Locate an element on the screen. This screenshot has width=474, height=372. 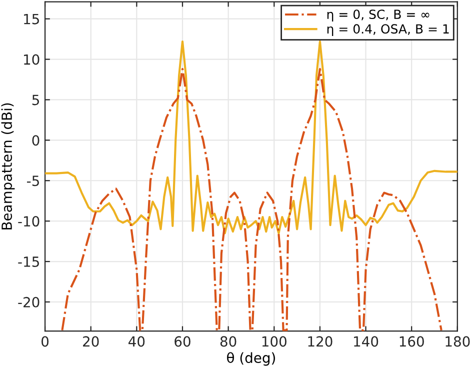
y-axis-title: Beampattern (dBi) is located at coordinates (8, 166).